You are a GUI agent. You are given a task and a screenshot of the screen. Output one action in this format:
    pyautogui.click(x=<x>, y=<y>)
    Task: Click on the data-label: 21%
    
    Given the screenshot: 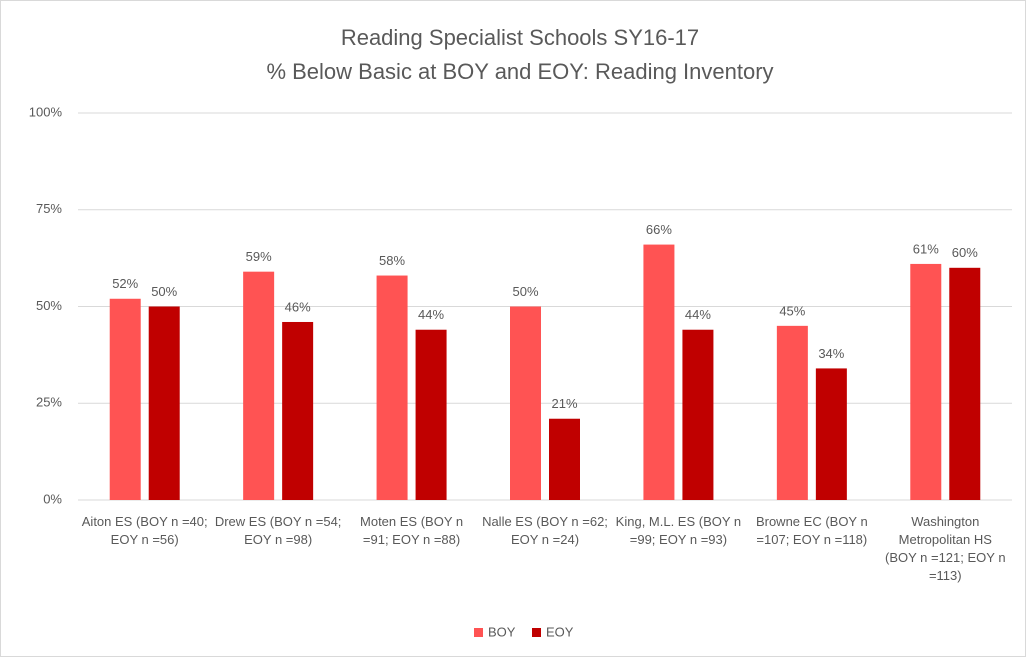 What is the action you would take?
    pyautogui.click(x=564, y=403)
    